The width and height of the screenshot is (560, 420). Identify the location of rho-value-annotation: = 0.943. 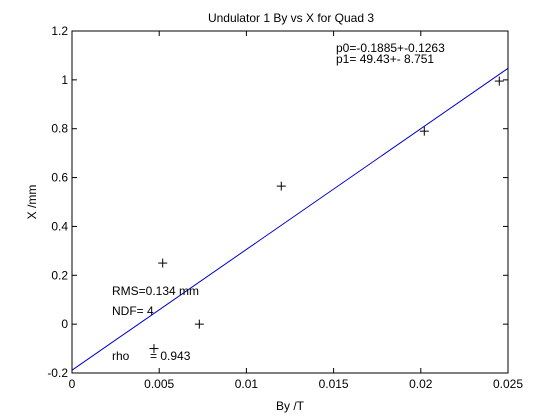
(170, 356).